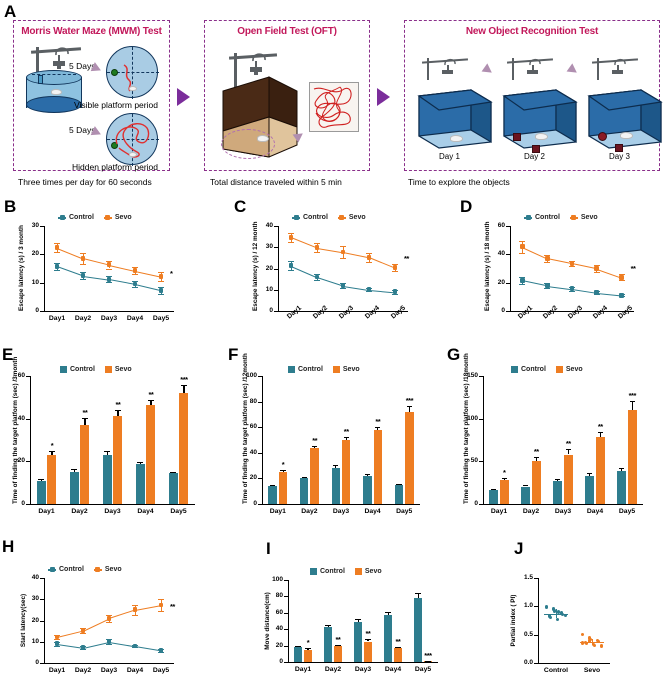 The image size is (669, 678). I want to click on y-axis-label: Move distance(cm), so click(267, 621).